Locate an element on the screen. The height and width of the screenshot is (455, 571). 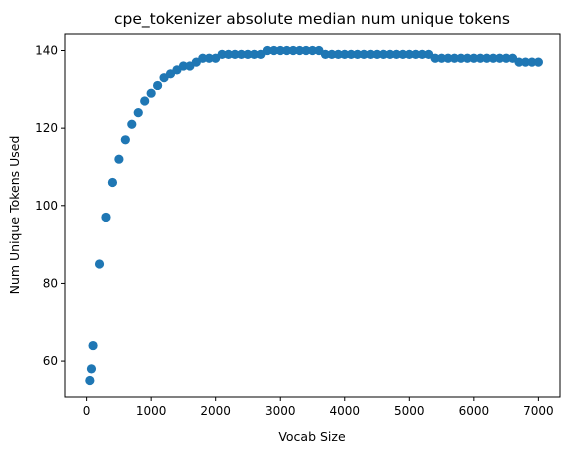
x-tick-label: 5000 is located at coordinates (409, 411).